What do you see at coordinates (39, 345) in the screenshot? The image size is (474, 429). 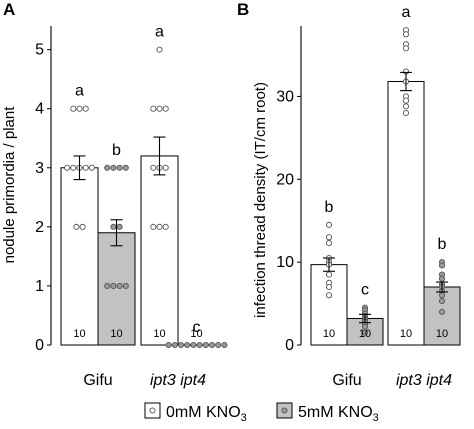 I see `panel-a-y-tick-label: 0` at bounding box center [39, 345].